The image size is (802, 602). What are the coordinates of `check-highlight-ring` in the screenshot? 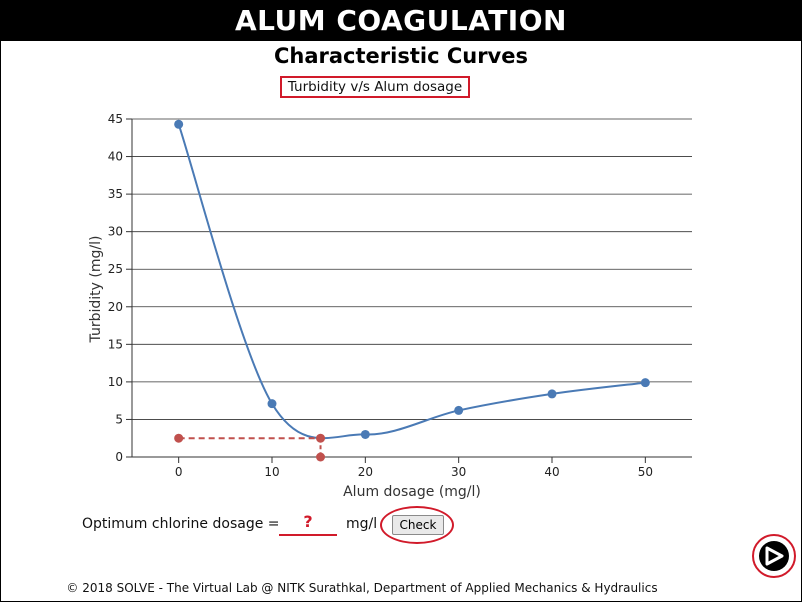 It's located at (417, 525).